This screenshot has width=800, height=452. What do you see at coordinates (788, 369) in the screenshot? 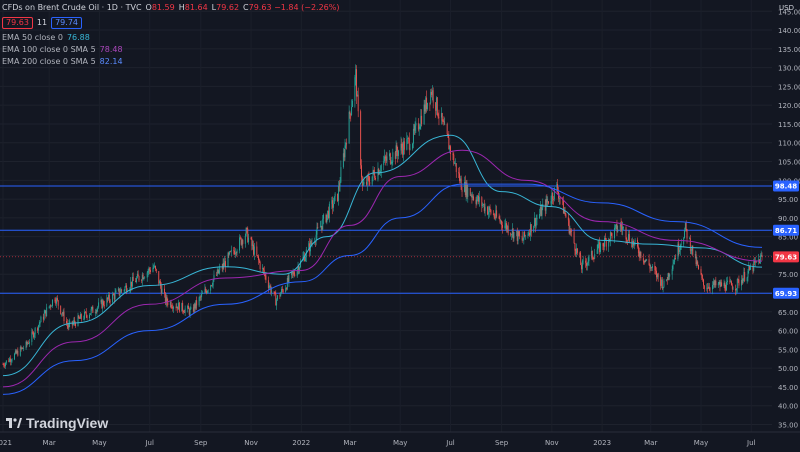
I see `y-tick-label: 50.00` at bounding box center [788, 369].